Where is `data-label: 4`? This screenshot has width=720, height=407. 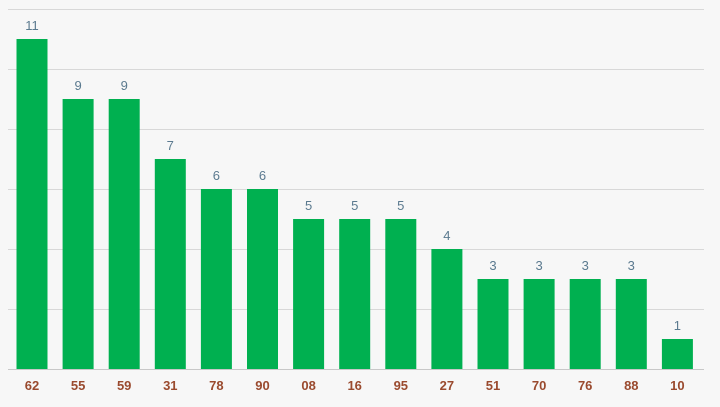
data-label: 4 is located at coordinates (446, 235).